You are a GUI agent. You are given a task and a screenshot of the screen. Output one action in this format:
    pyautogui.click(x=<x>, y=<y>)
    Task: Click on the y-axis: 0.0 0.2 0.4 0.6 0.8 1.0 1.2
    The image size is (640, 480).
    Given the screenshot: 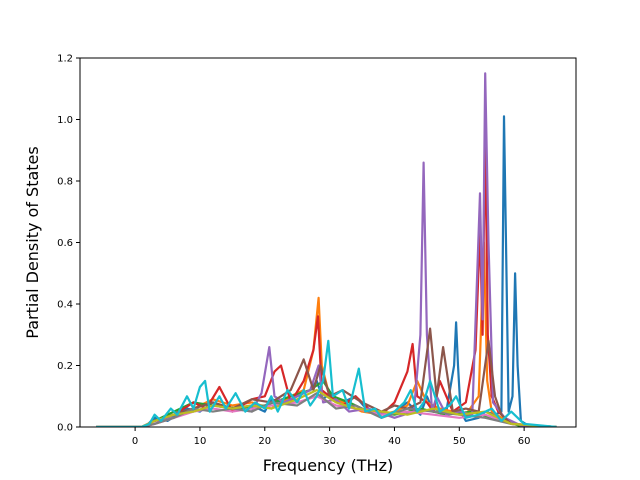 What is the action you would take?
    pyautogui.click(x=68, y=244)
    